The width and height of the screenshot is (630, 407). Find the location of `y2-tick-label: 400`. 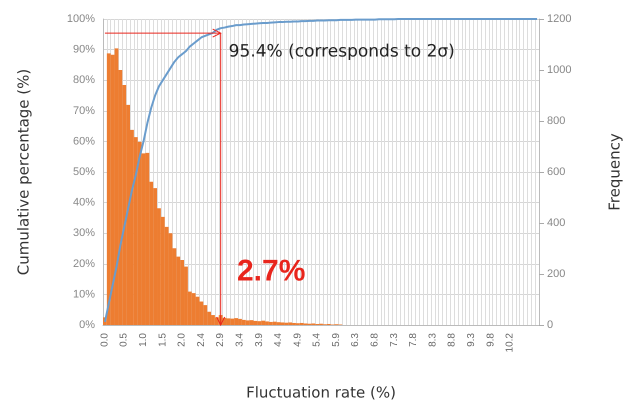

y2-tick-label: 400 is located at coordinates (556, 223).